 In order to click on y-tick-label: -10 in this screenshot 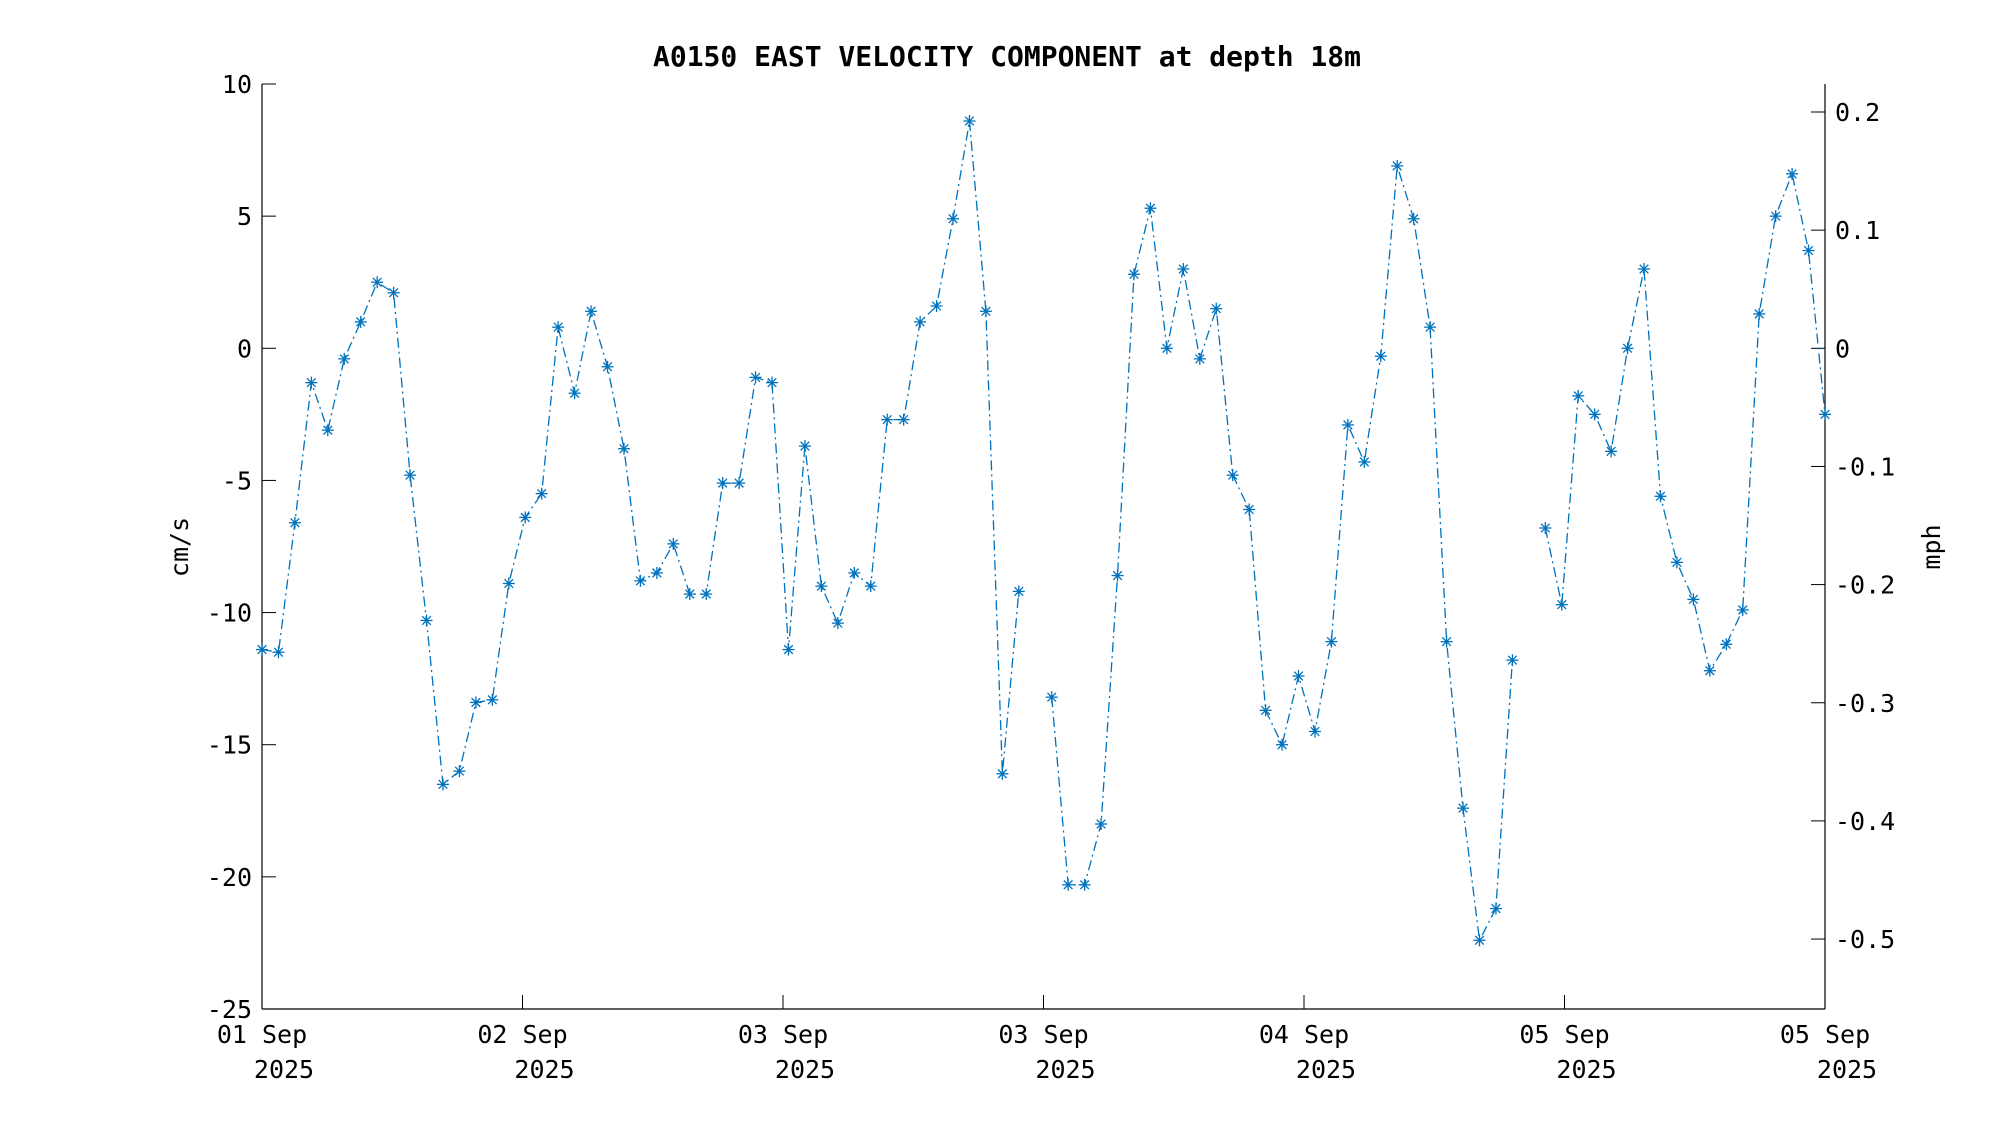, I will do `click(229, 613)`.